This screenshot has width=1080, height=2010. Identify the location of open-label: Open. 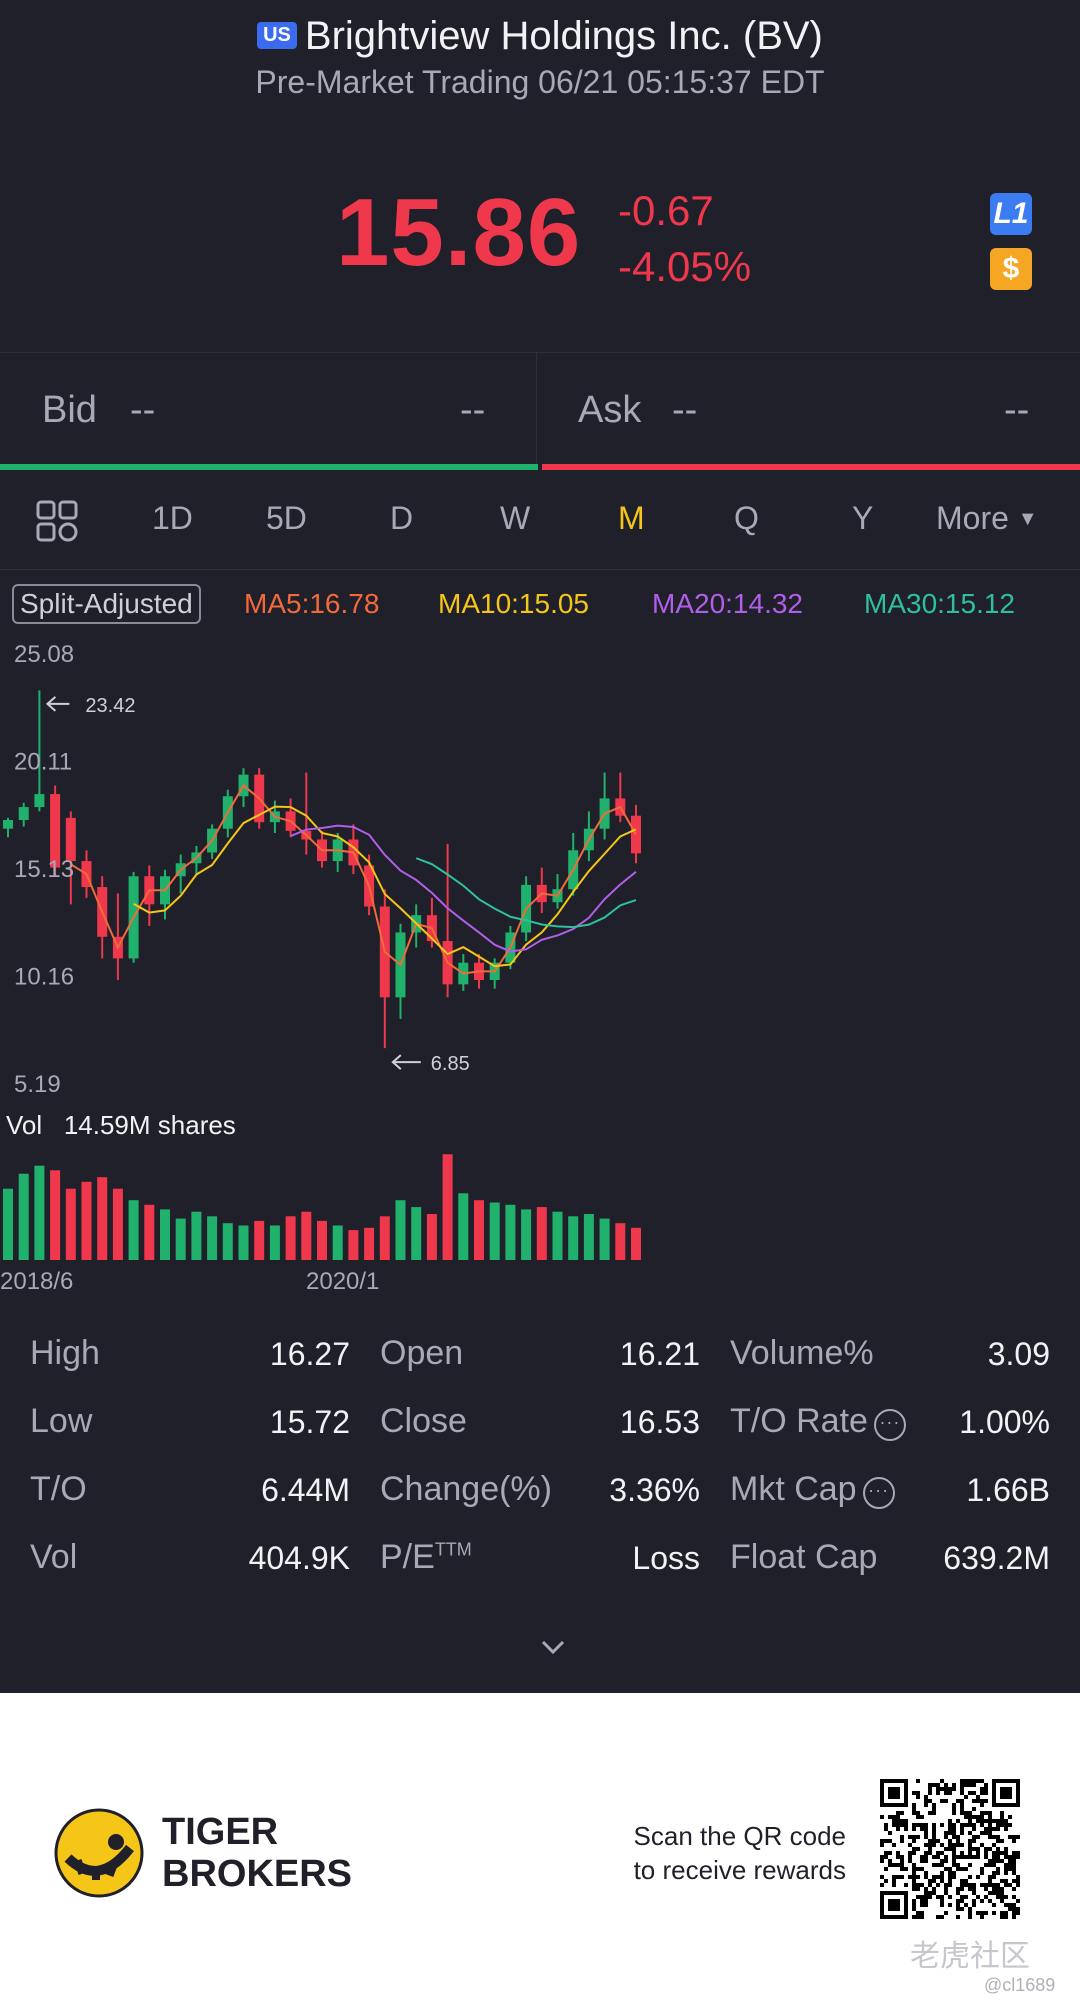
(422, 1353).